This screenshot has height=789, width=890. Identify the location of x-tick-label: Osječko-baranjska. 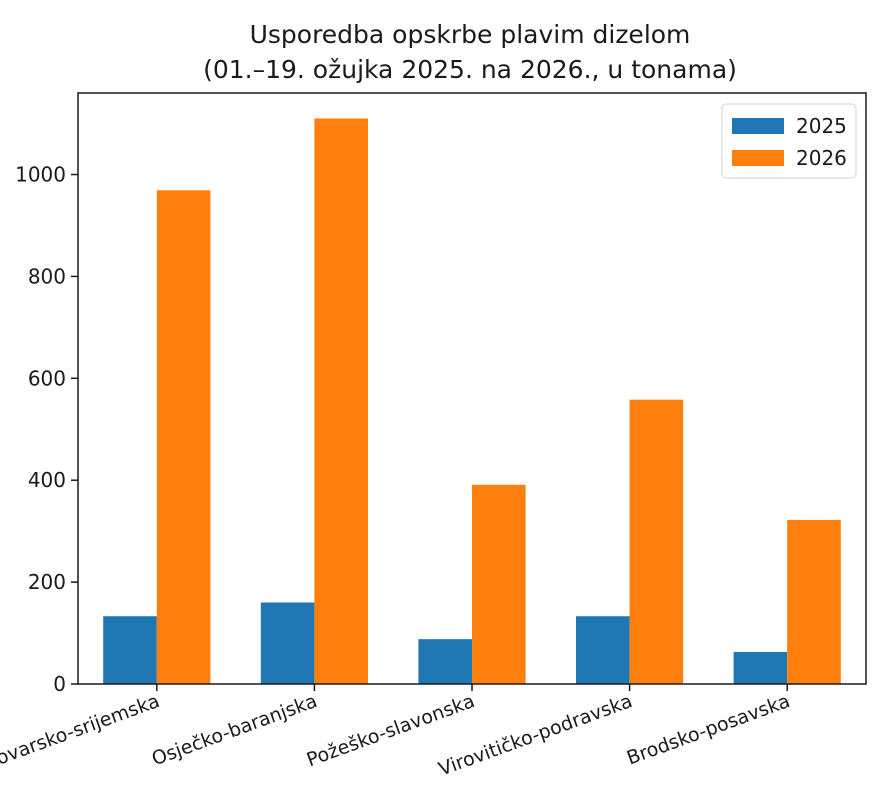
(234, 730).